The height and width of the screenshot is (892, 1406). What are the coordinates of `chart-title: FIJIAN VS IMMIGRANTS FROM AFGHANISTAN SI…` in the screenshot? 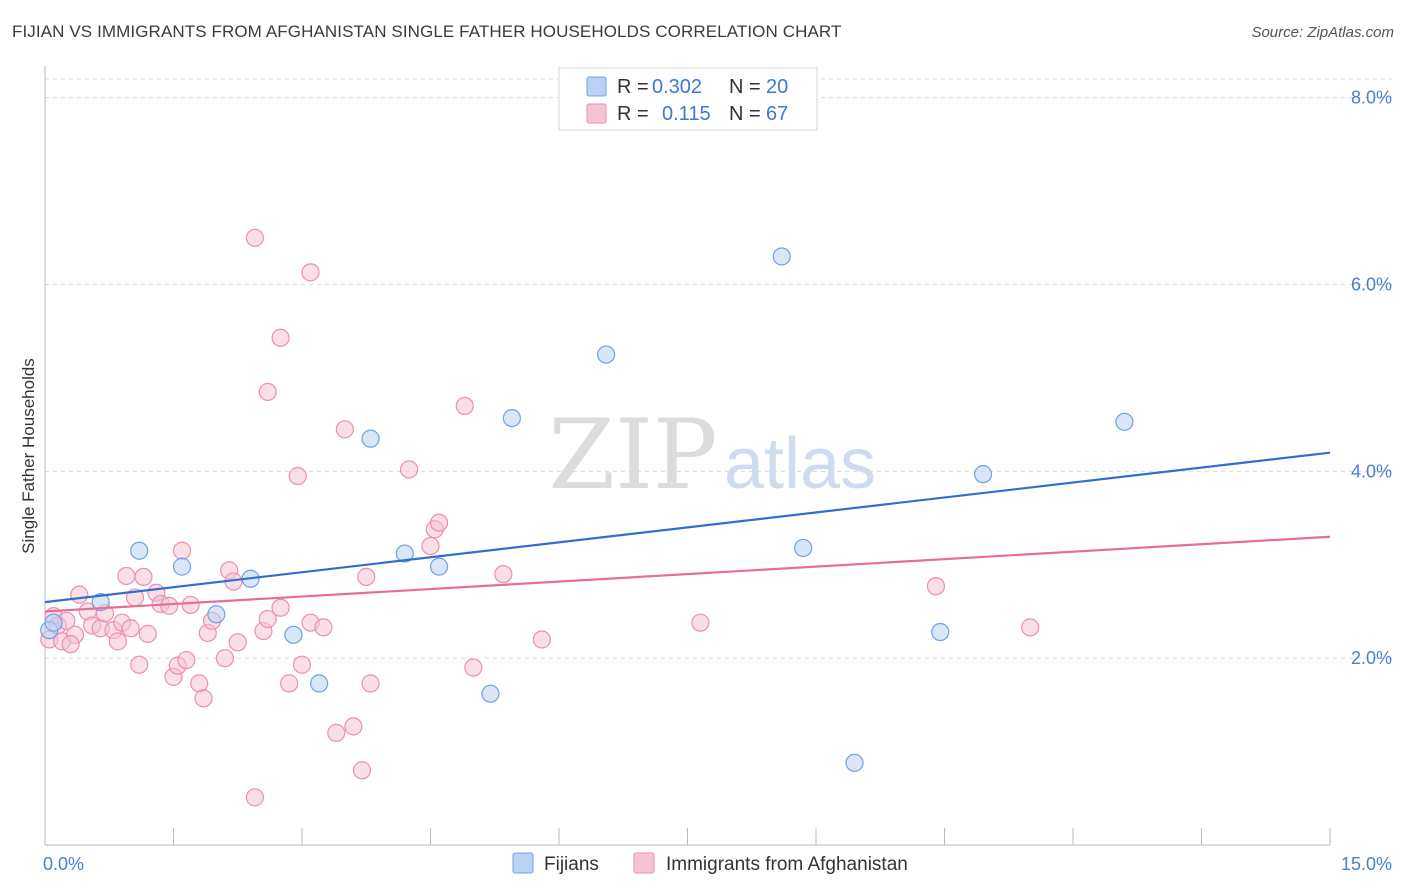 It's located at (427, 31).